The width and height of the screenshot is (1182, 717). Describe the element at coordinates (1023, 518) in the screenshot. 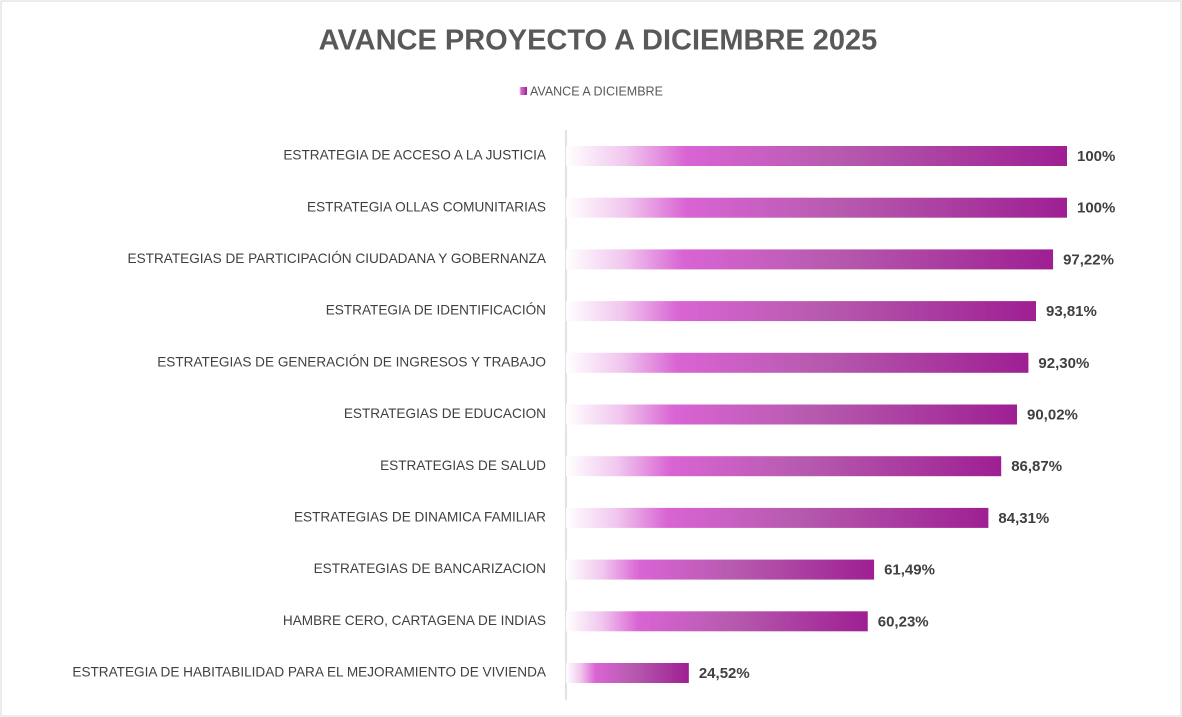

I see `data-label: 84,31%` at that location.